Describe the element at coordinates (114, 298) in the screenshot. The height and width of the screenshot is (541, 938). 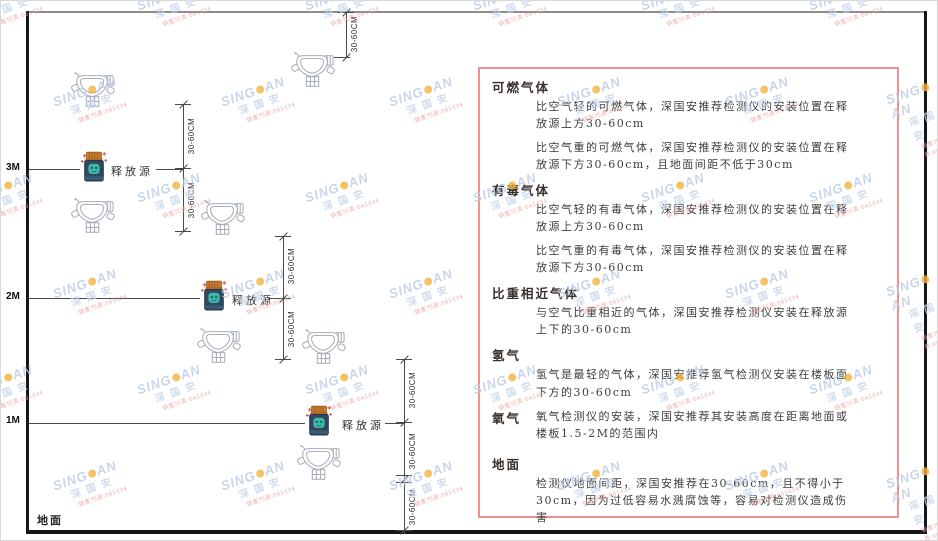
I see `leader-2m` at that location.